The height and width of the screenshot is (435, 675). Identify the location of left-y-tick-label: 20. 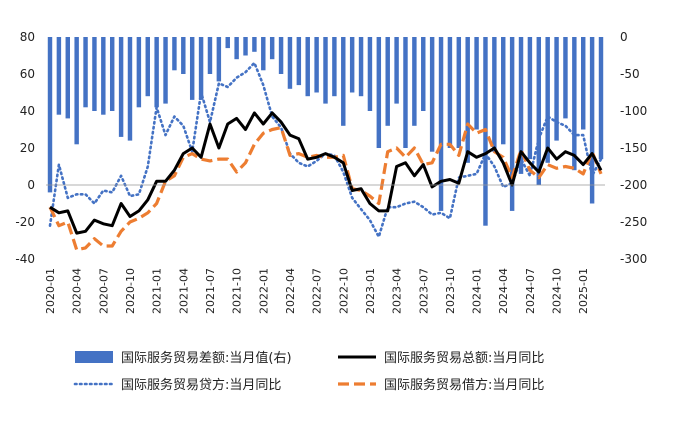
(27, 148).